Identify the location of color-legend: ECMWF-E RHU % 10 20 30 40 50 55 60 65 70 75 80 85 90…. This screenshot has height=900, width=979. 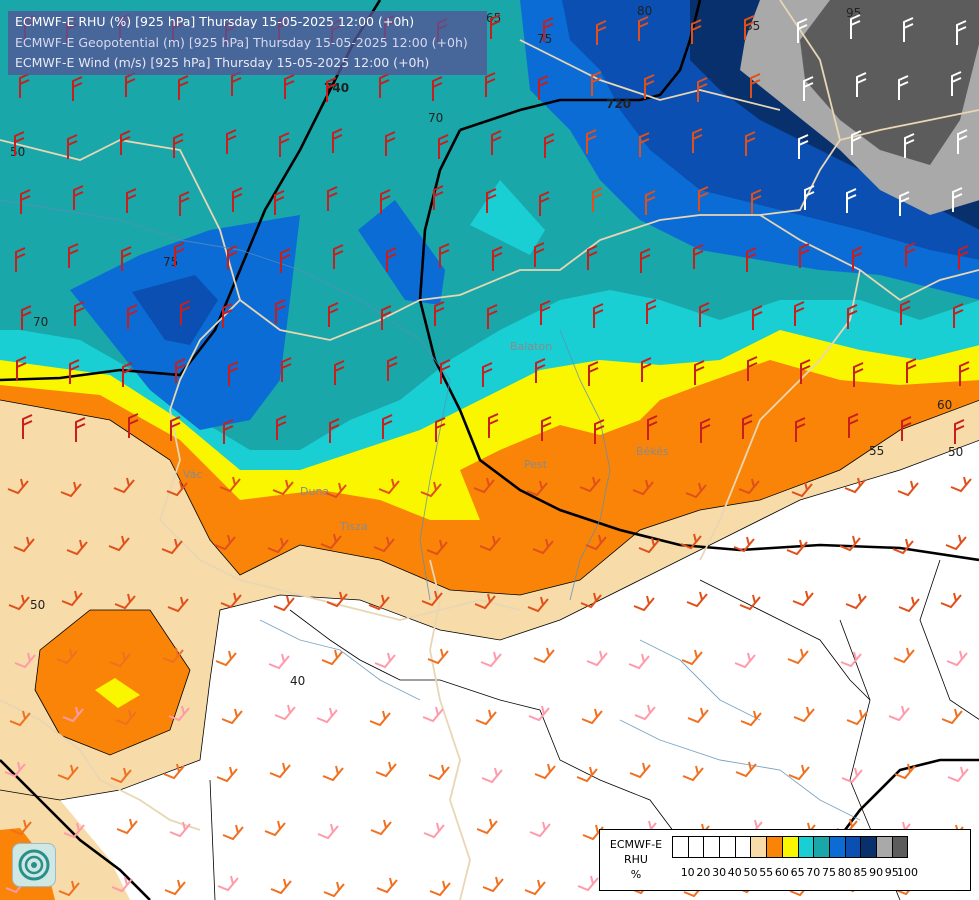
(785, 860).